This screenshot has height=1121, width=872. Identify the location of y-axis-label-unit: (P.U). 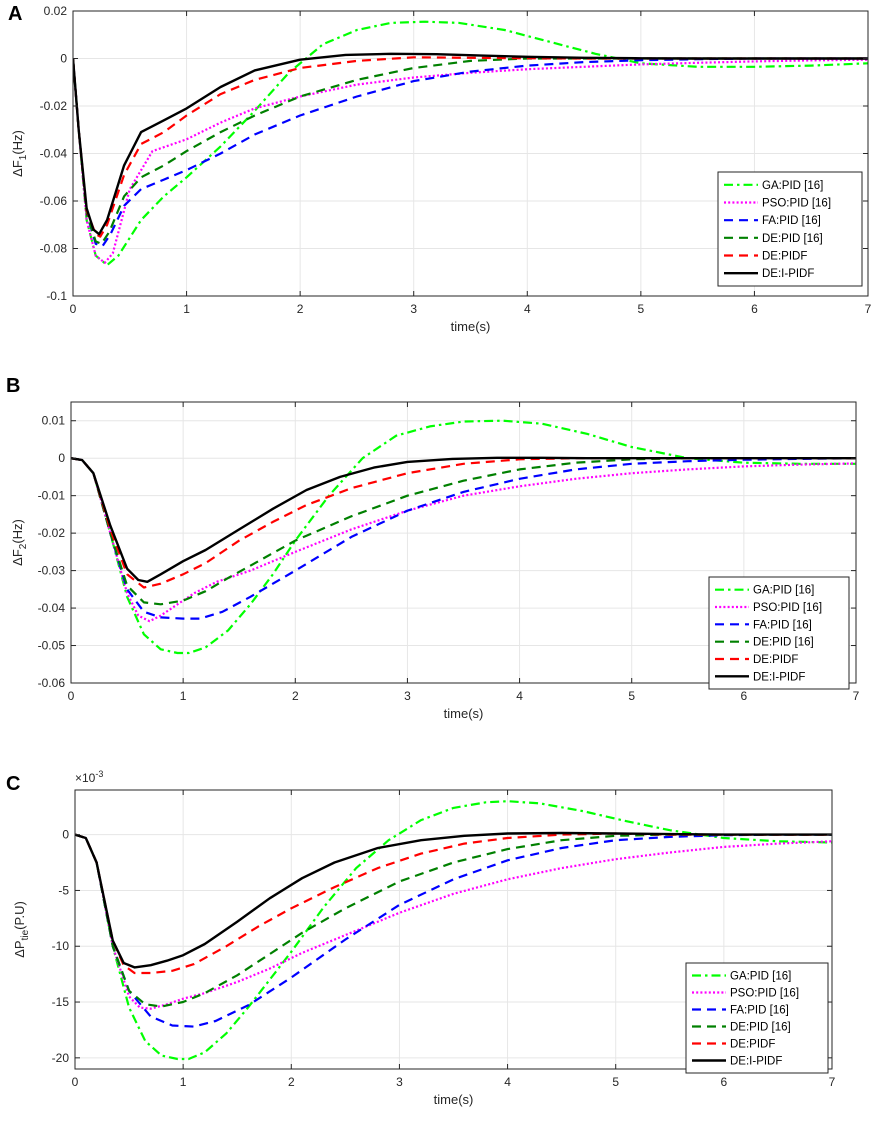
(19, 915).